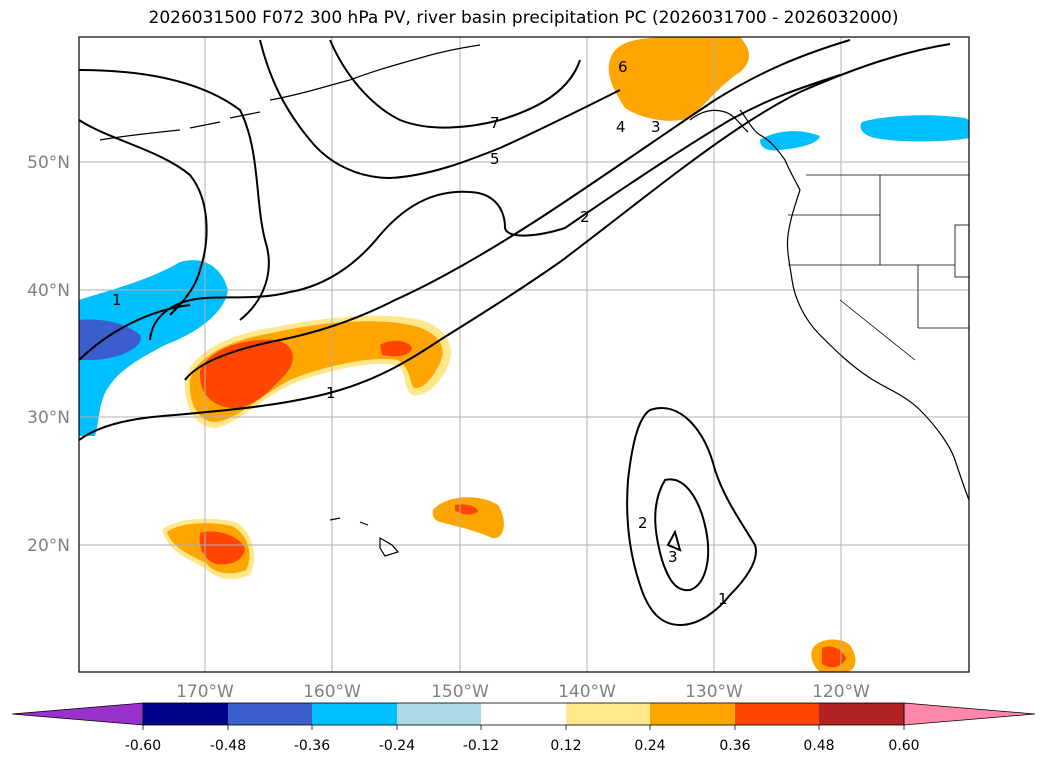 The height and width of the screenshot is (765, 1047). I want to click on lon-label-160w: 160°W, so click(332, 692).